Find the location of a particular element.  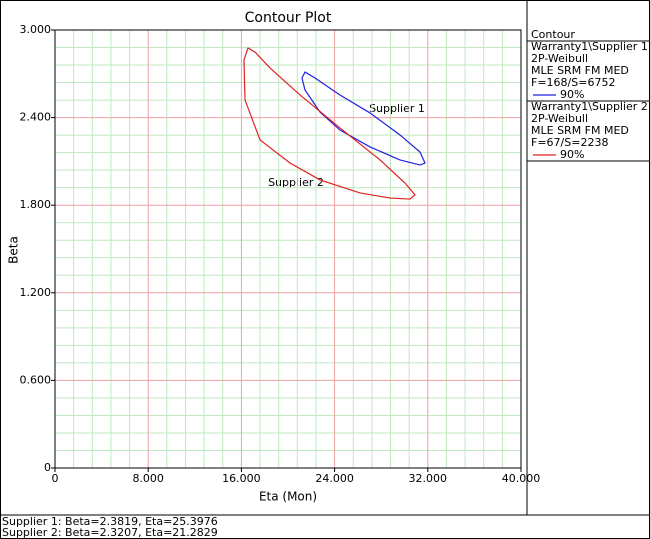

footer-text: Supplier 1: Beta=2.3819, Eta=25.3976 is located at coordinates (110, 521).